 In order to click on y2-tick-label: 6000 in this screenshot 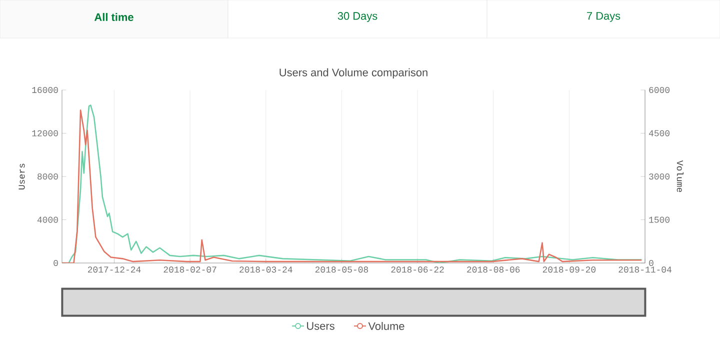, I will do `click(659, 90)`.